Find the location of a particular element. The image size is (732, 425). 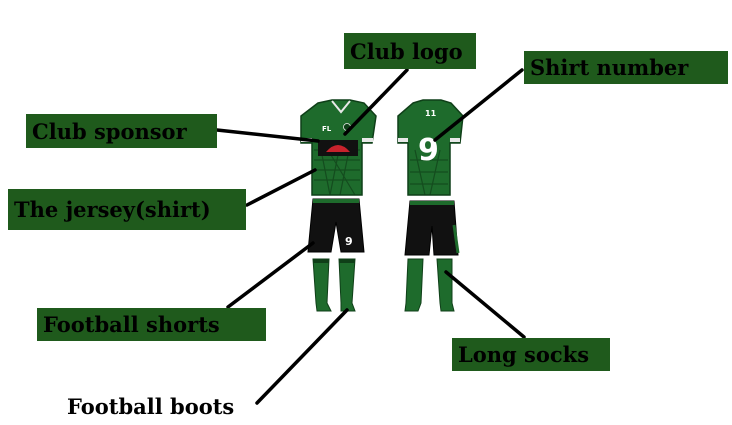

shorts-number: 9 is located at coordinates (349, 241).